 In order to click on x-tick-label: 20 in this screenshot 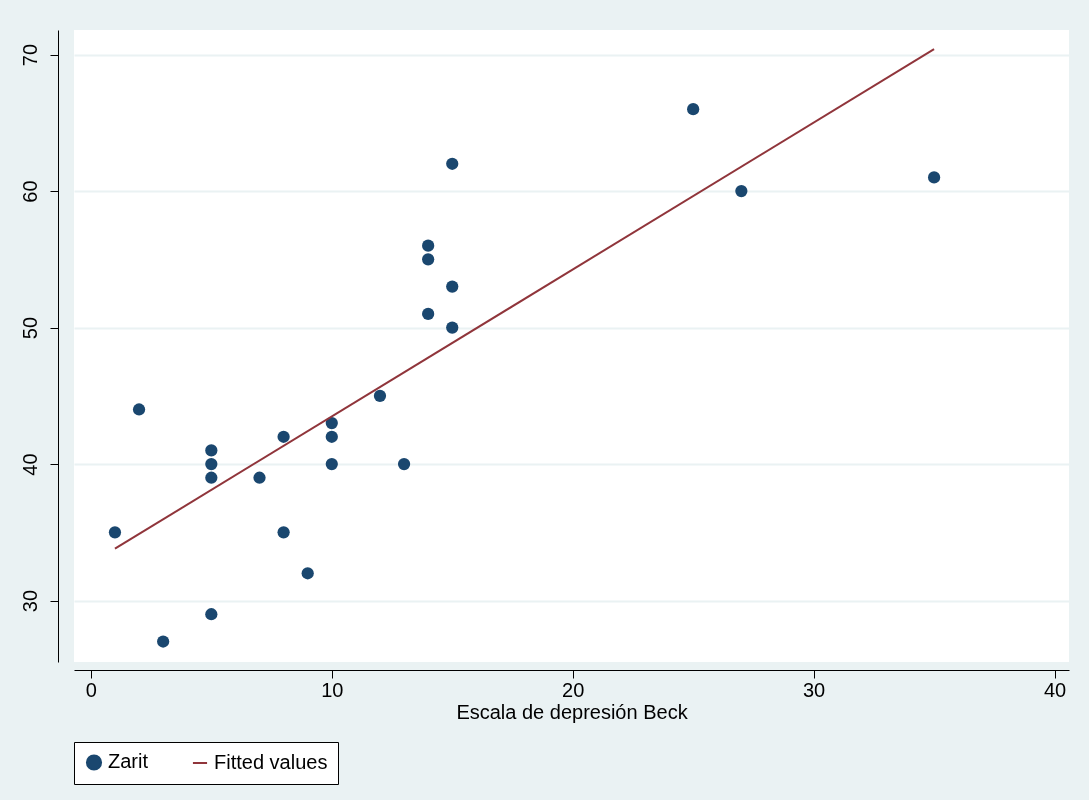, I will do `click(573, 689)`.